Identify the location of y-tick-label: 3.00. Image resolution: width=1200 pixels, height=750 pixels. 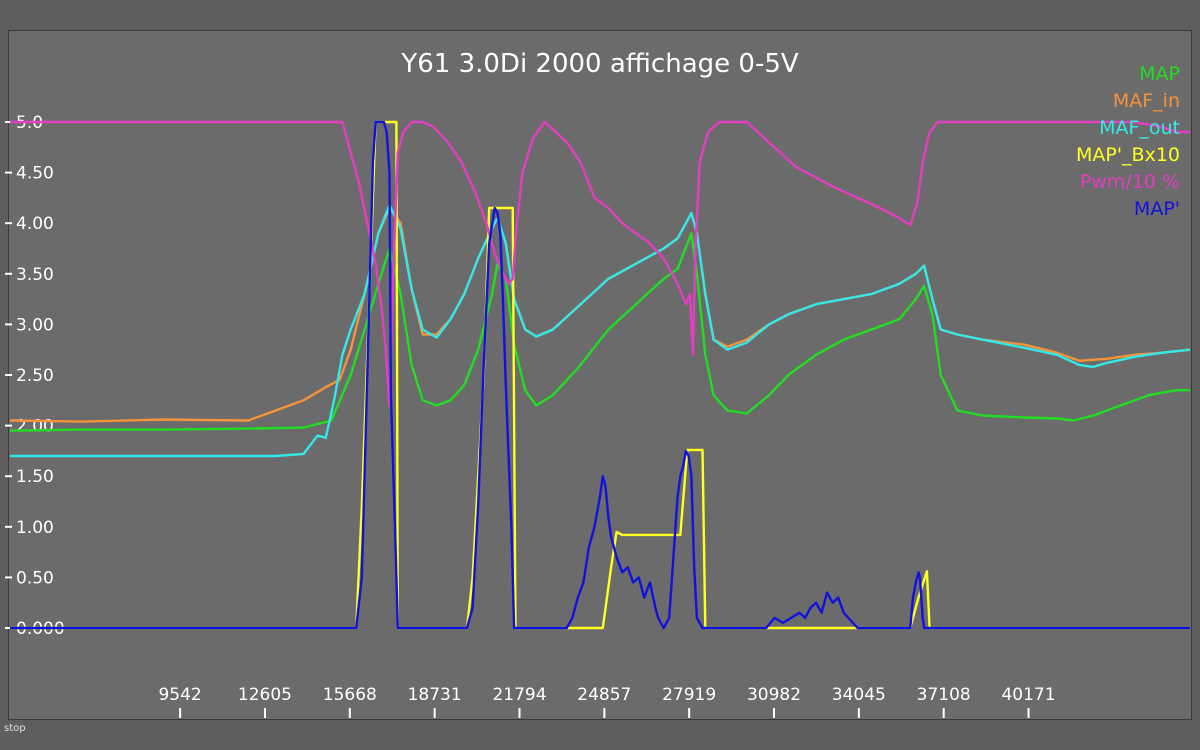
(35, 325).